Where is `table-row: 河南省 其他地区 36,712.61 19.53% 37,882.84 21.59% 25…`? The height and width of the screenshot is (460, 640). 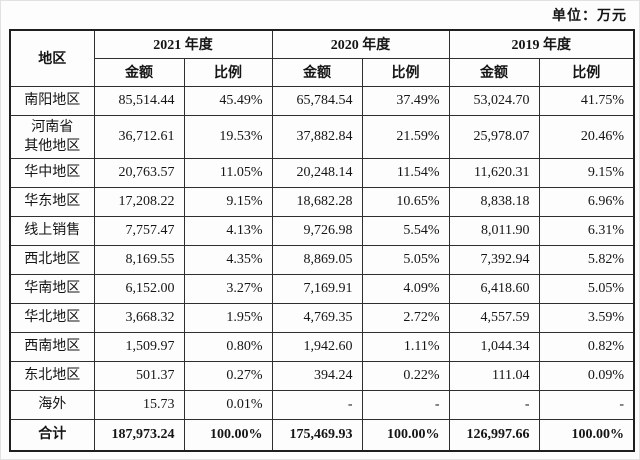
table-row: 河南省 其他地区 36,712.61 19.53% 37,882.84 21.59% 25… is located at coordinates (322, 136).